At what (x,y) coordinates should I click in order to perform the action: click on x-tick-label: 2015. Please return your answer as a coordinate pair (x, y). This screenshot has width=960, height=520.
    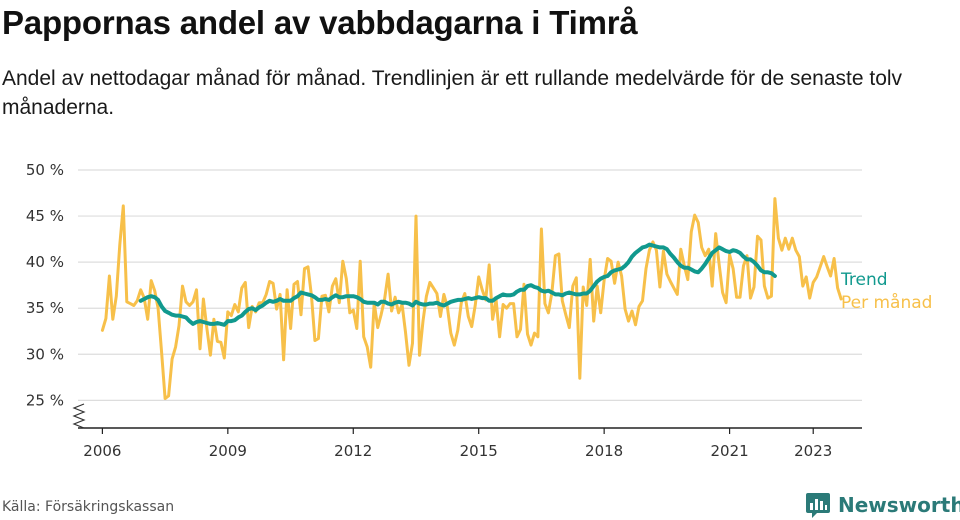
    Looking at the image, I should click on (479, 451).